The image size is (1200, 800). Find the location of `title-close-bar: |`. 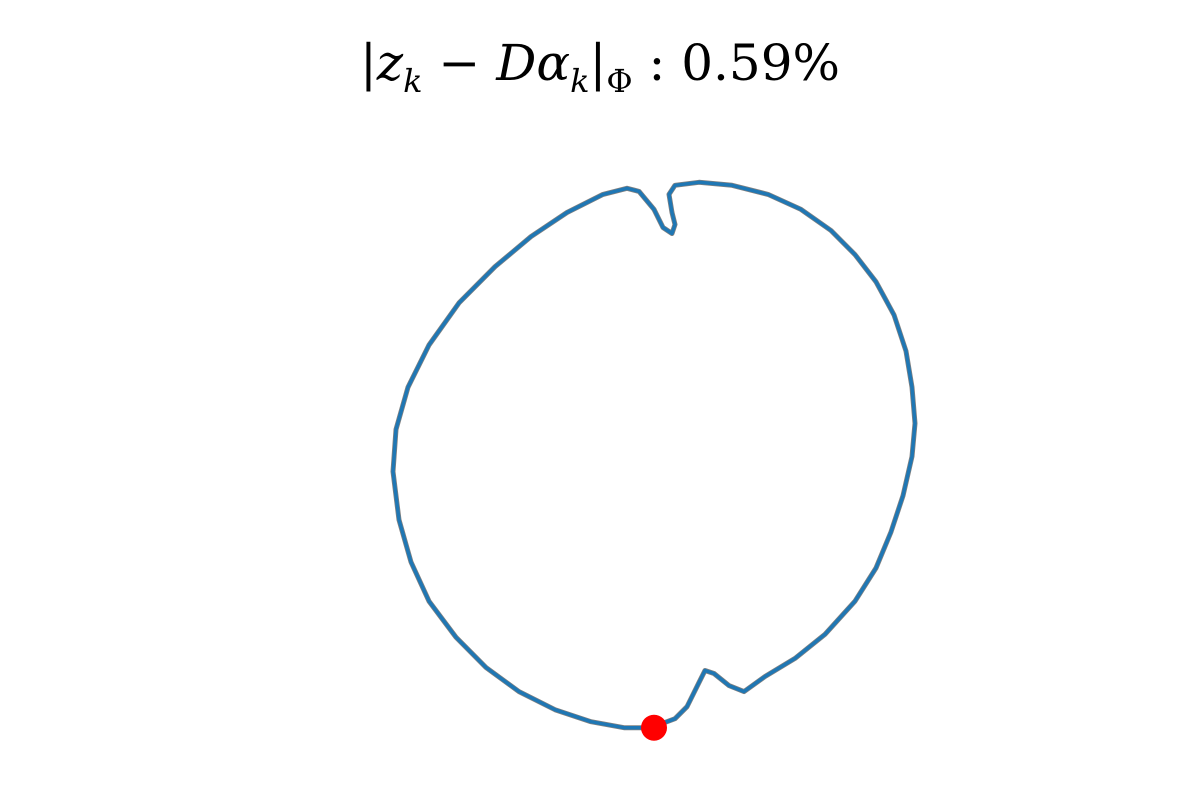

title-close-bar: | is located at coordinates (598, 63).